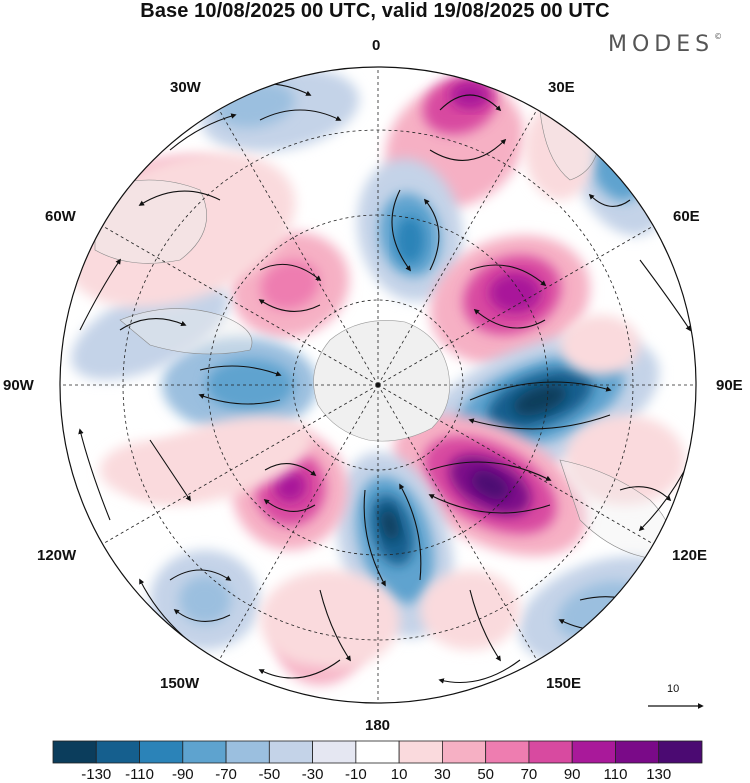  What do you see at coordinates (442, 774) in the screenshot?
I see `colorbar-tick-label: 30` at bounding box center [442, 774].